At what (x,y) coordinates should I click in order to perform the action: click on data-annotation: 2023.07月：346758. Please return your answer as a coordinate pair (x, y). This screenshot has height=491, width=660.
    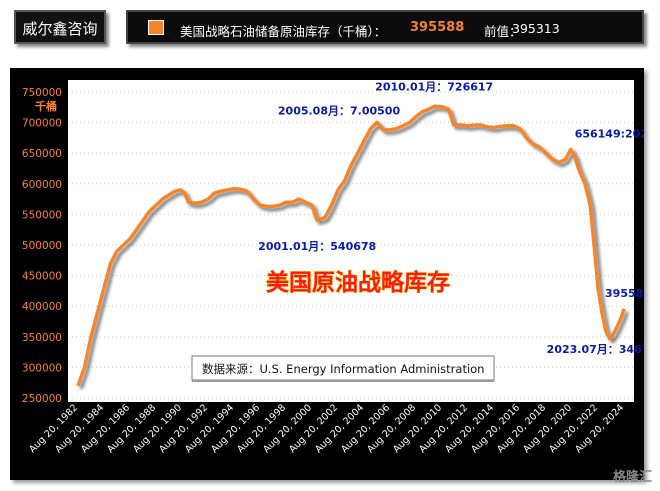
    Looking at the image, I should click on (595, 349).